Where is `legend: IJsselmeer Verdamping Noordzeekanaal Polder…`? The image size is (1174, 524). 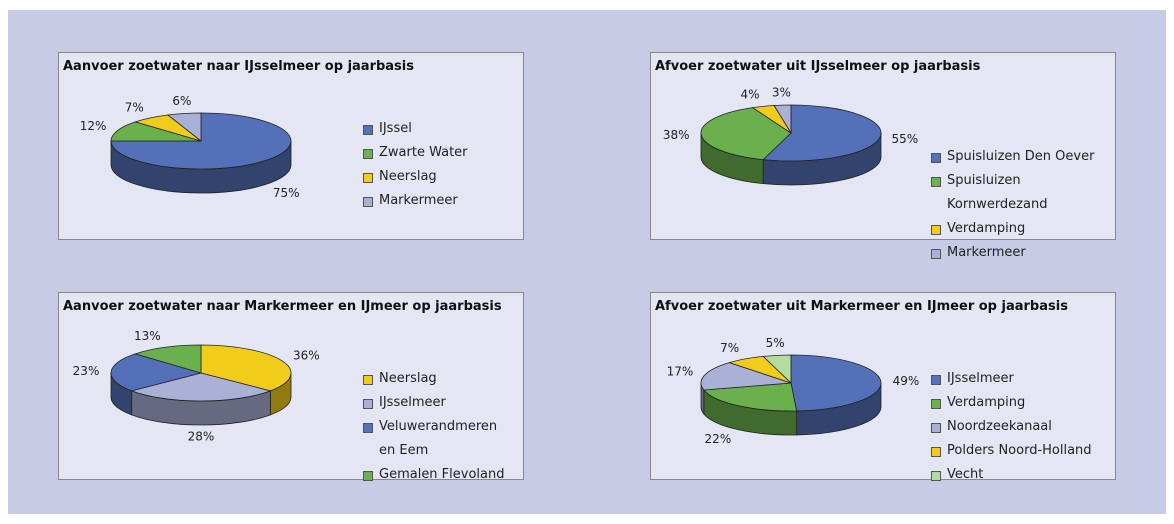 legend: IJsselmeer Verdamping Noordzeekanaal Polder… is located at coordinates (1021, 427).